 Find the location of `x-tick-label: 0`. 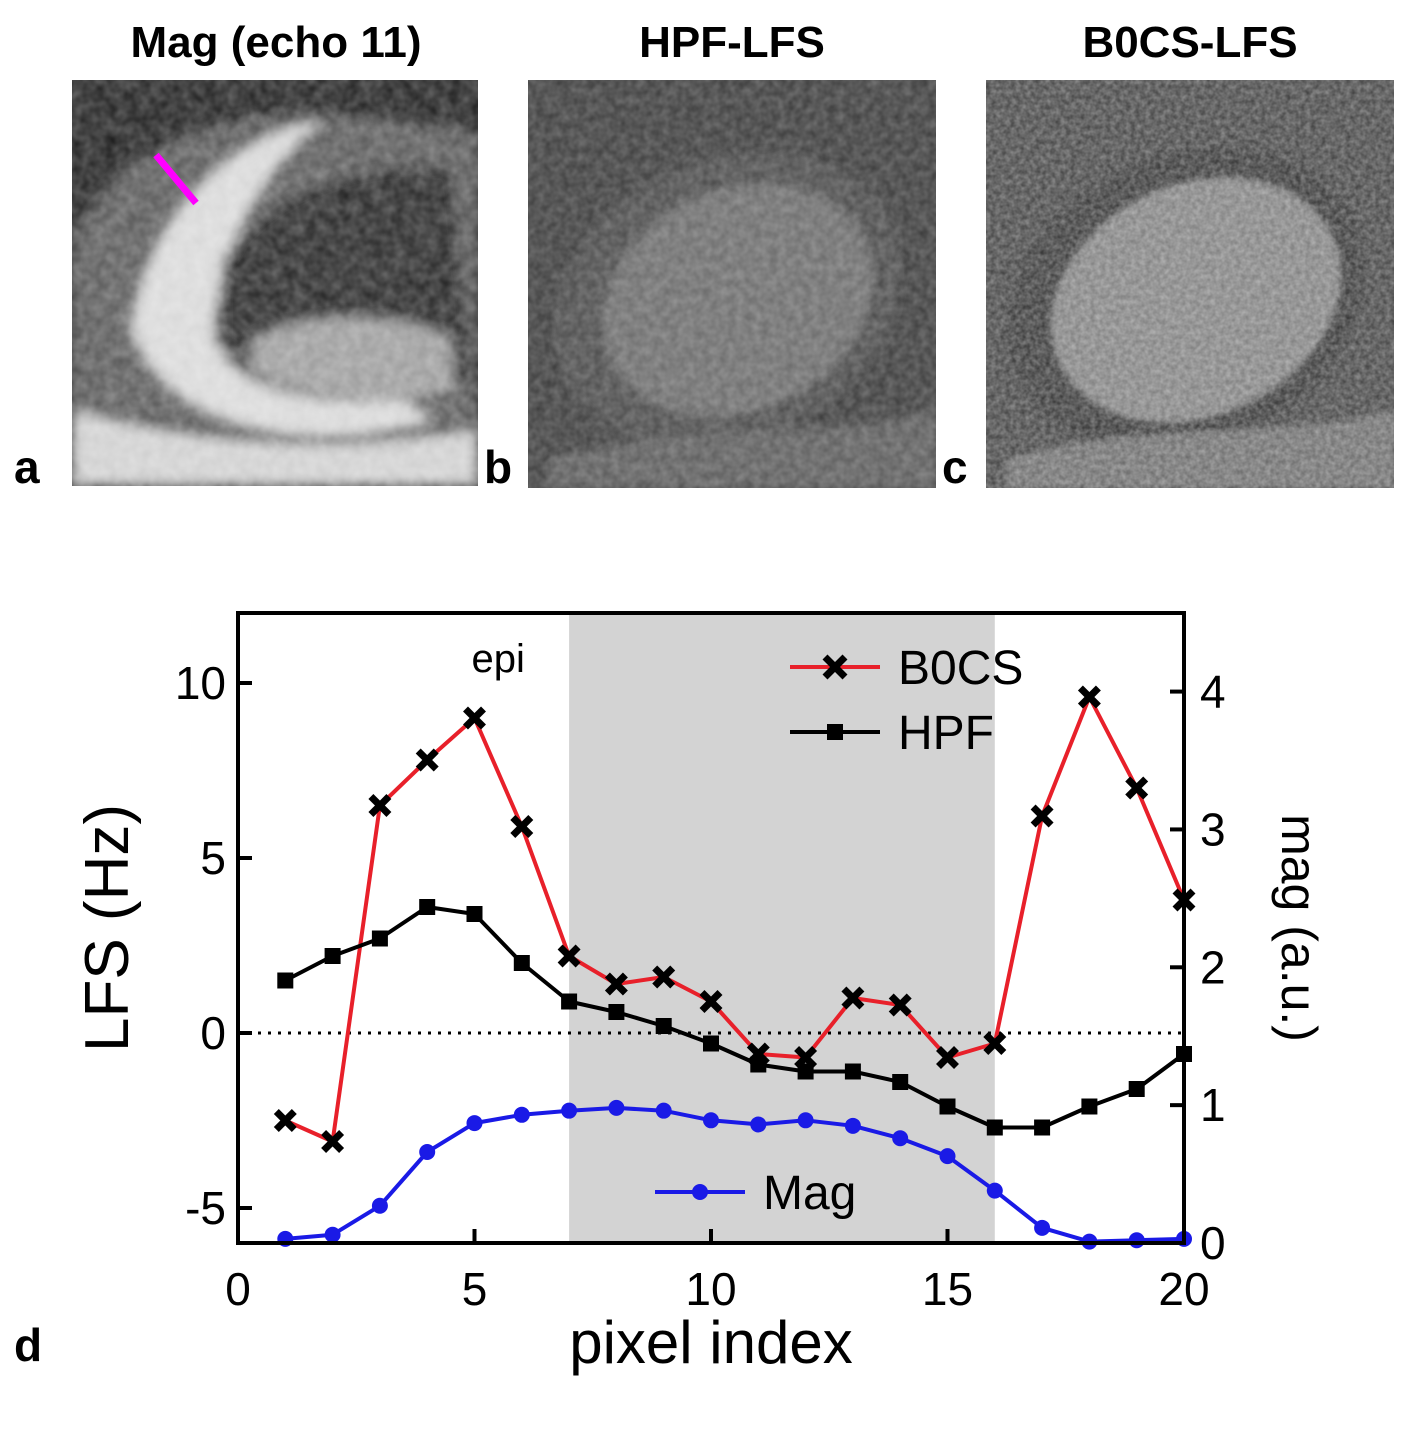

x-tick-label: 0 is located at coordinates (238, 1289).